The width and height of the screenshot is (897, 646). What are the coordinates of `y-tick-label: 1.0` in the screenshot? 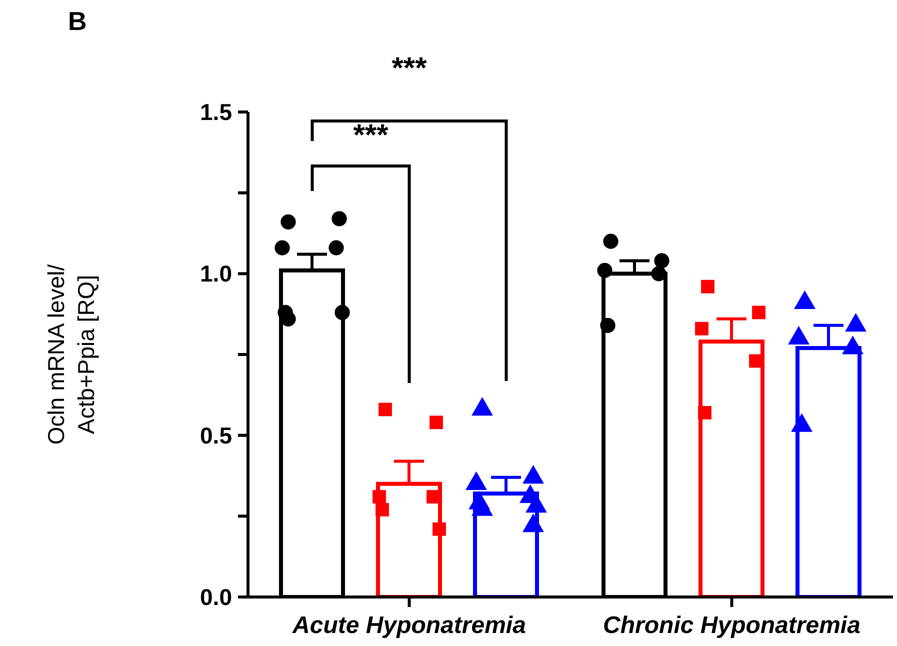 It's located at (216, 273).